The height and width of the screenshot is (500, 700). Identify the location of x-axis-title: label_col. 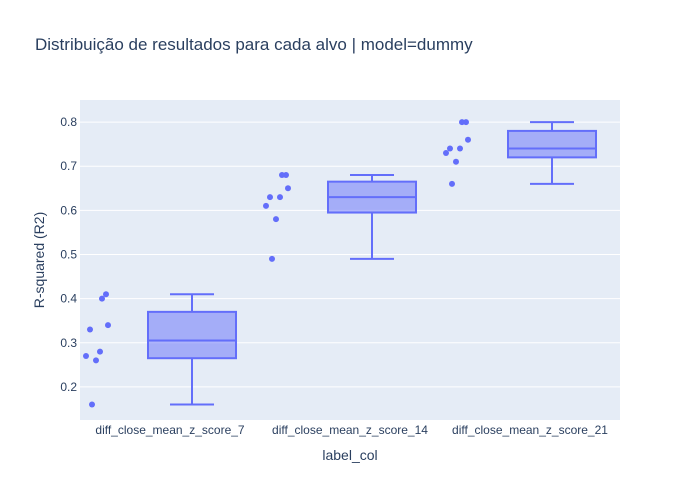
(349, 455).